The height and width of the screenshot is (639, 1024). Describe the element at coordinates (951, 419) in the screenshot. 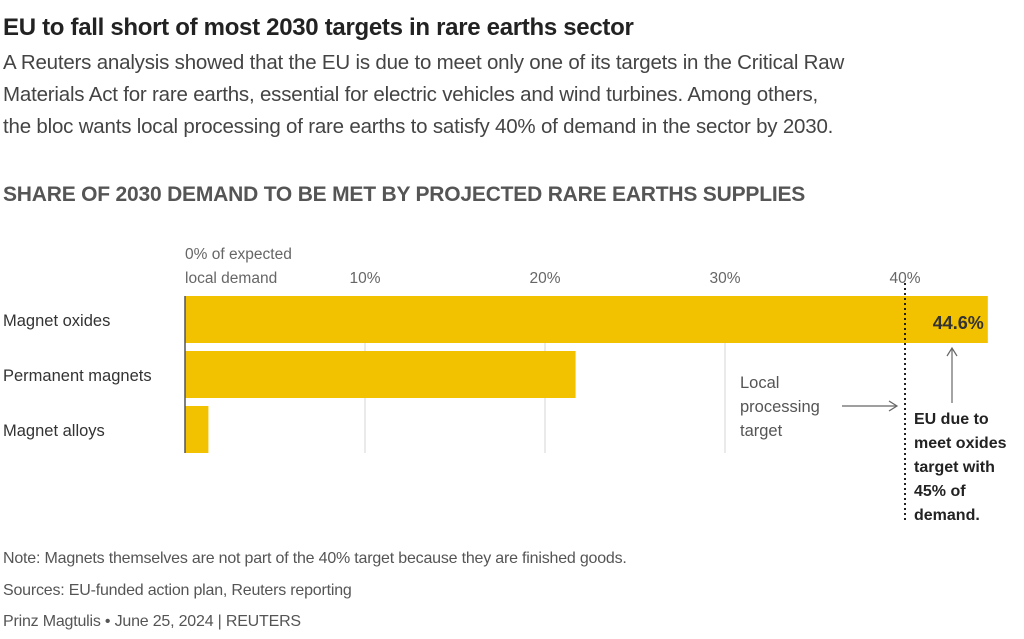

I see `annotation-text: EU due to` at that location.